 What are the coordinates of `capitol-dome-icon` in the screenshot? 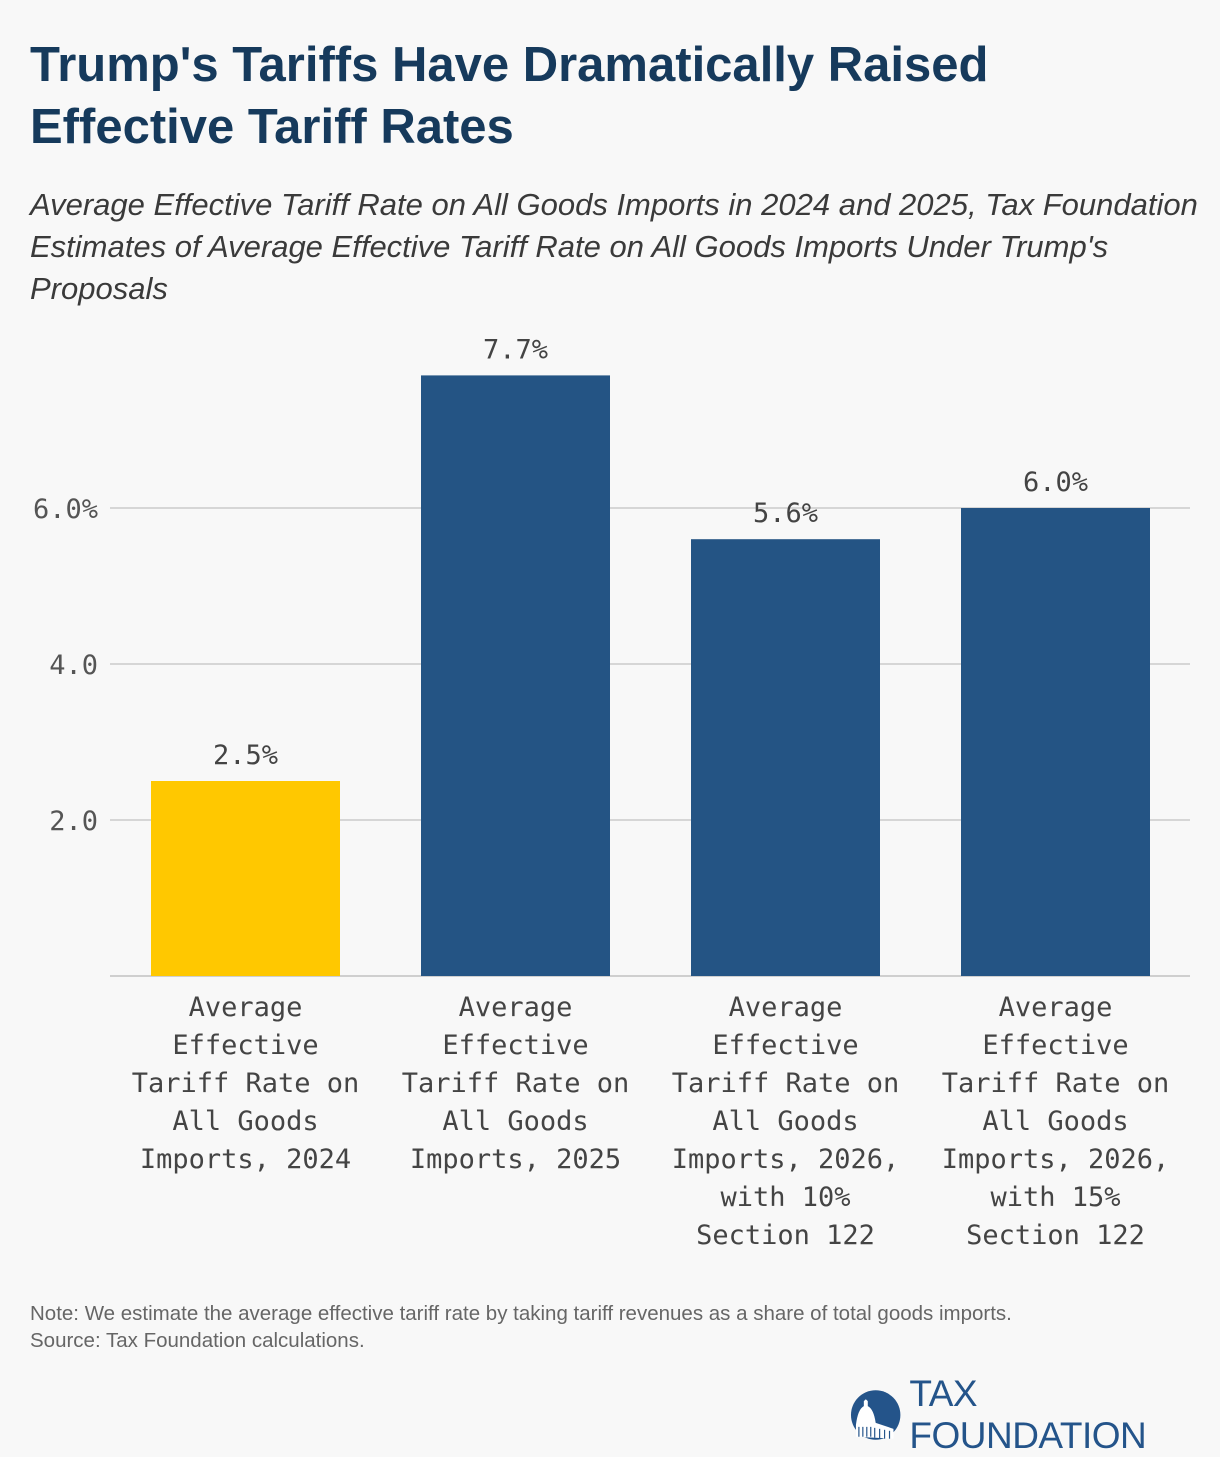 It's located at (875, 1415).